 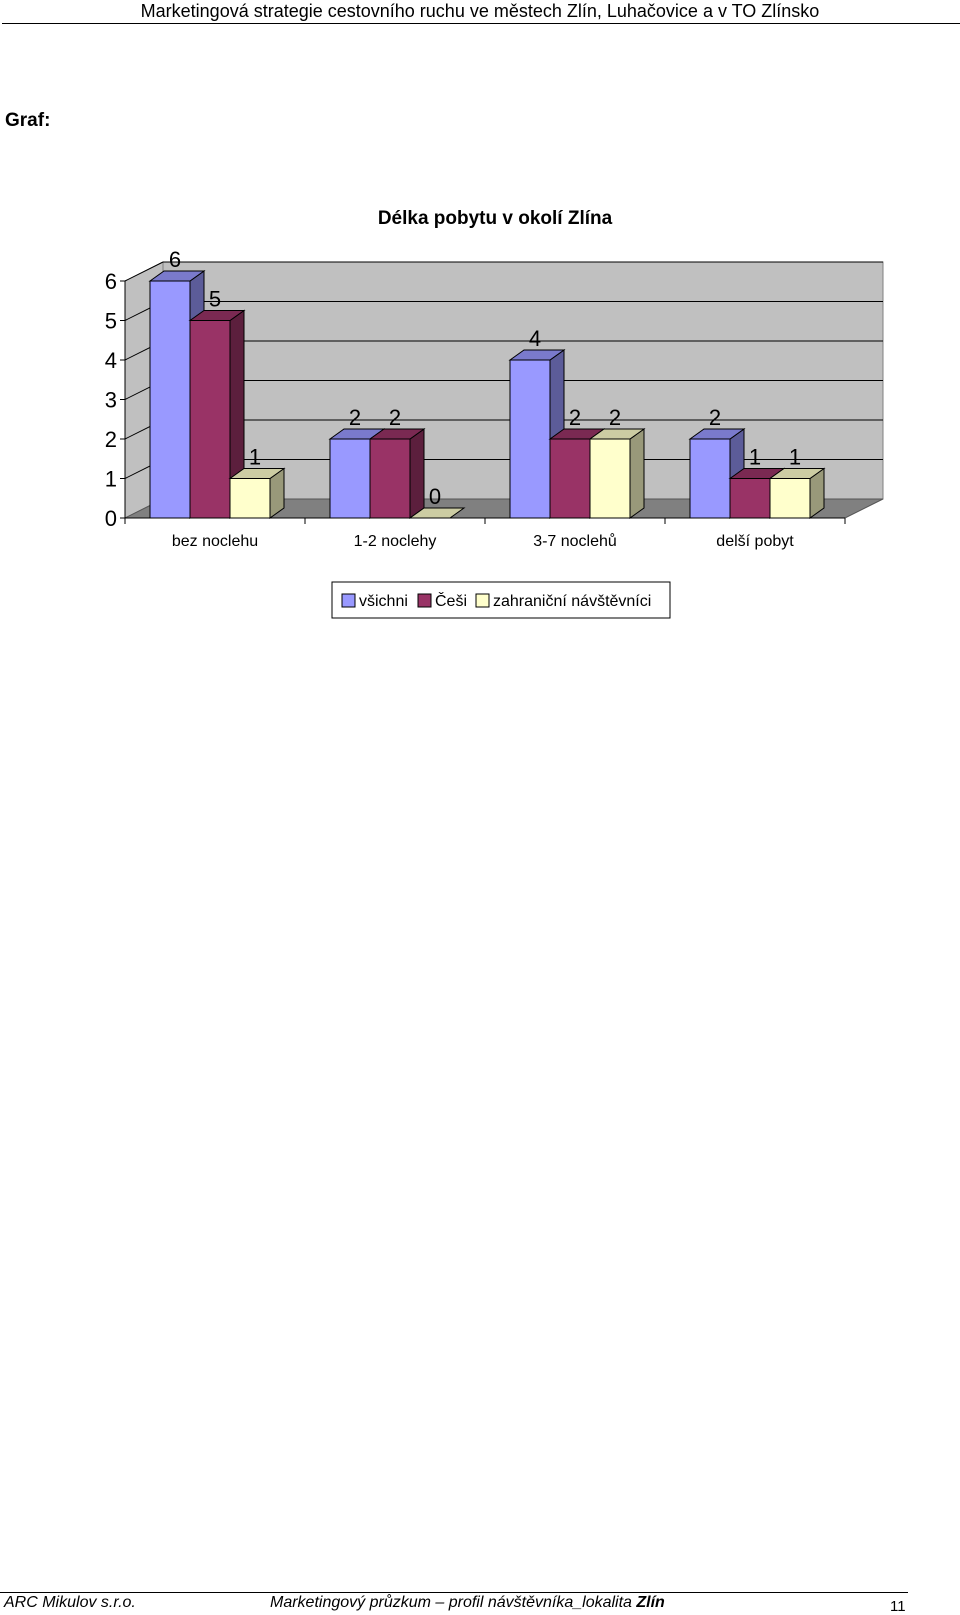 What do you see at coordinates (454, 1592) in the screenshot?
I see `footer-rule` at bounding box center [454, 1592].